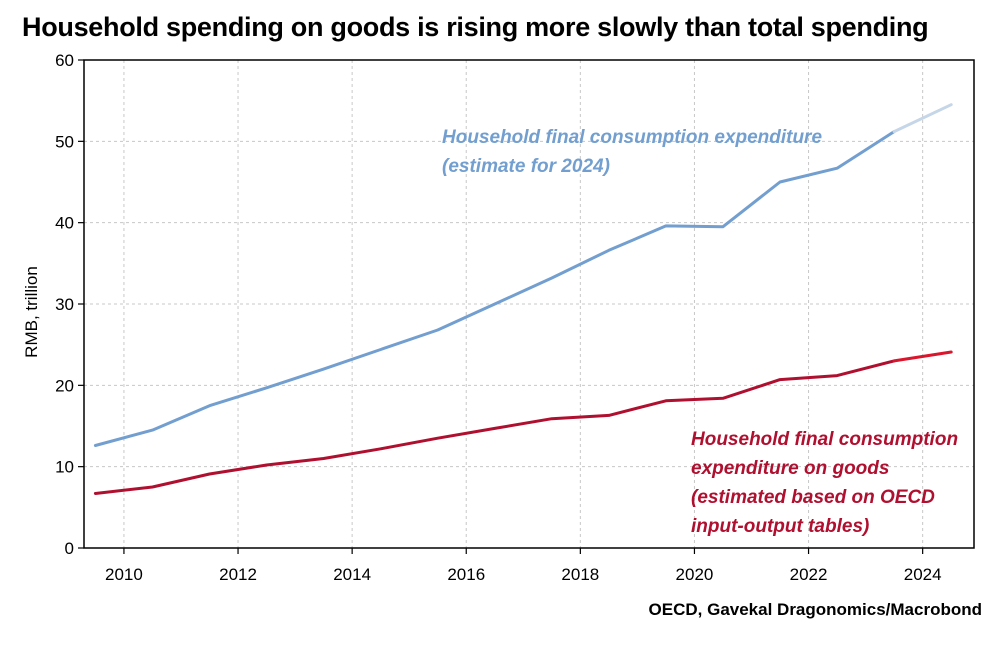 The image size is (1000, 645). I want to click on legend-goods-line4: input-output tables), so click(780, 526).